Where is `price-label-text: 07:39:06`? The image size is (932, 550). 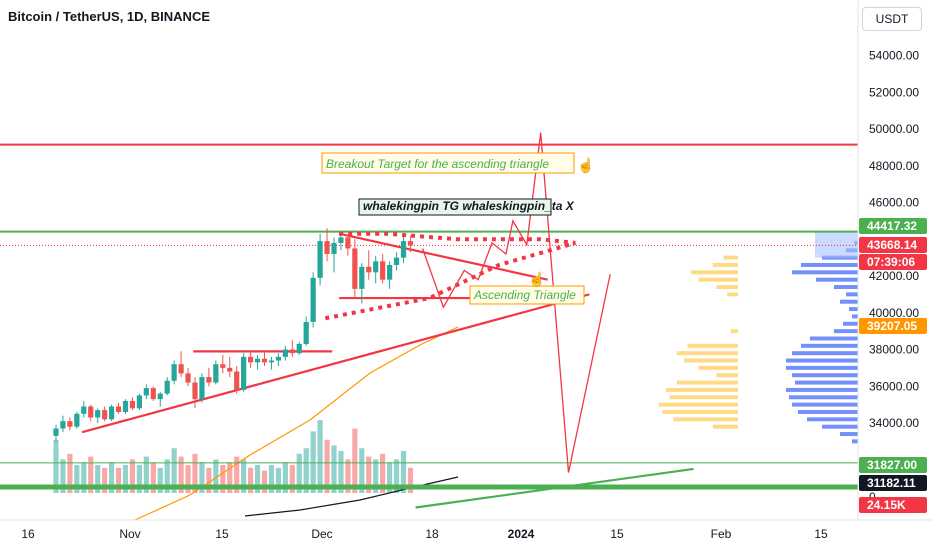 price-label-text: 07:39:06 is located at coordinates (891, 262).